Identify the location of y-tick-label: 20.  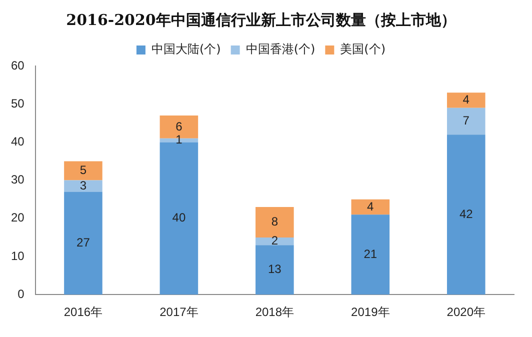
(17, 217).